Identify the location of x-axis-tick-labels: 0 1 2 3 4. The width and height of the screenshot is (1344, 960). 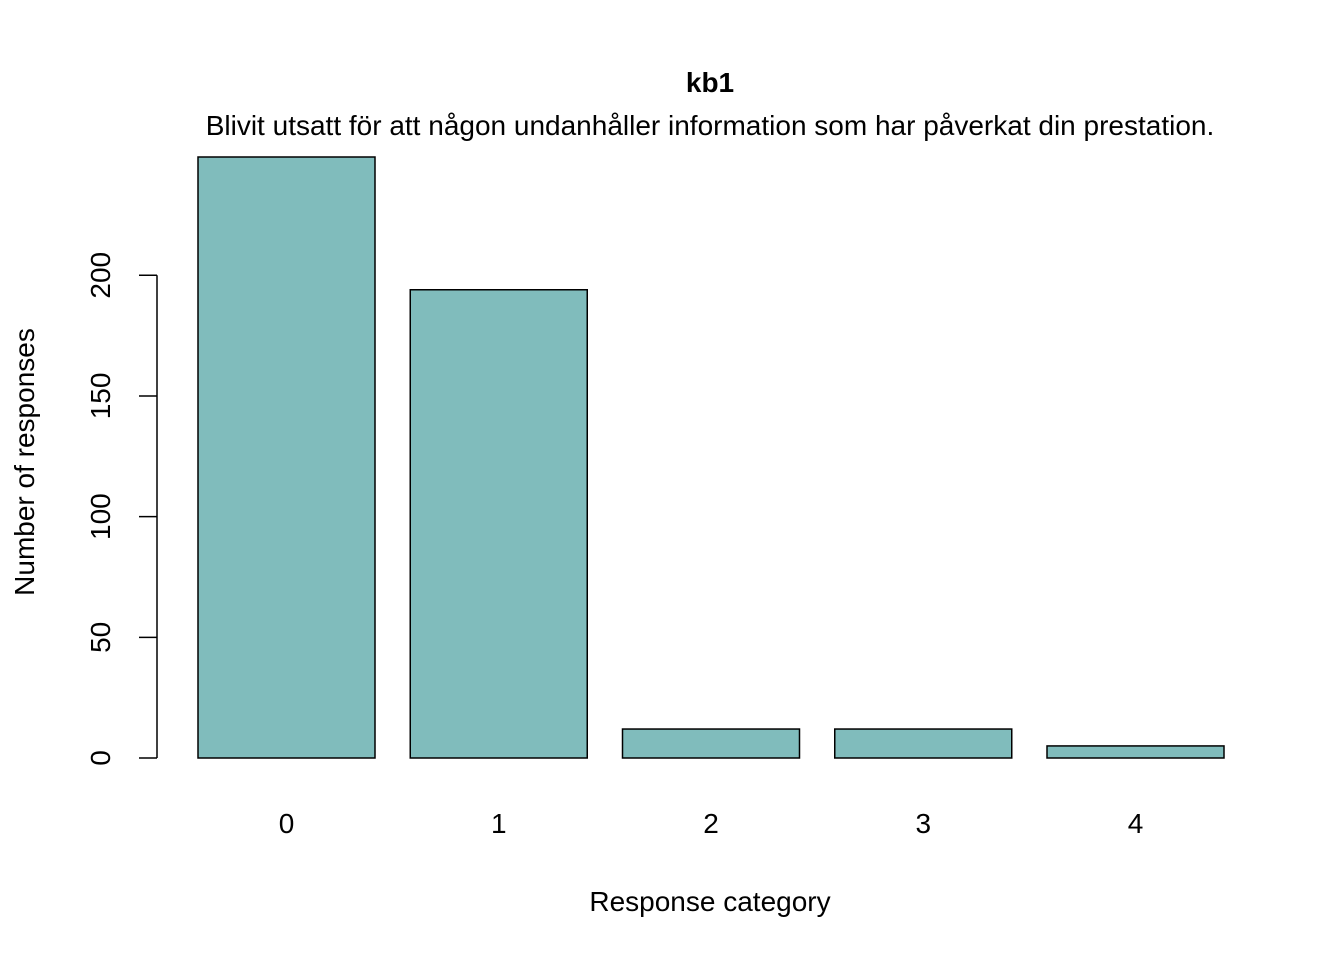
(711, 823).